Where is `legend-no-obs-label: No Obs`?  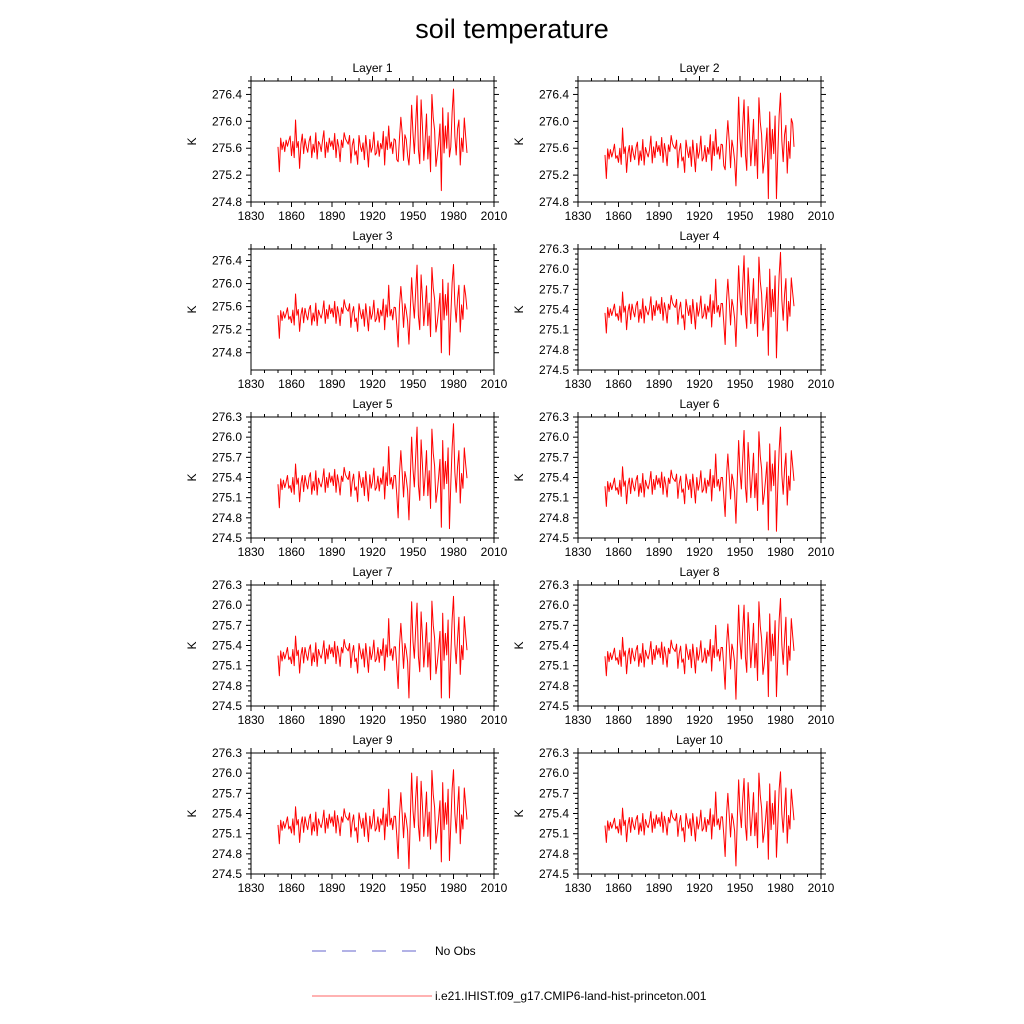
legend-no-obs-label: No Obs is located at coordinates (455, 951).